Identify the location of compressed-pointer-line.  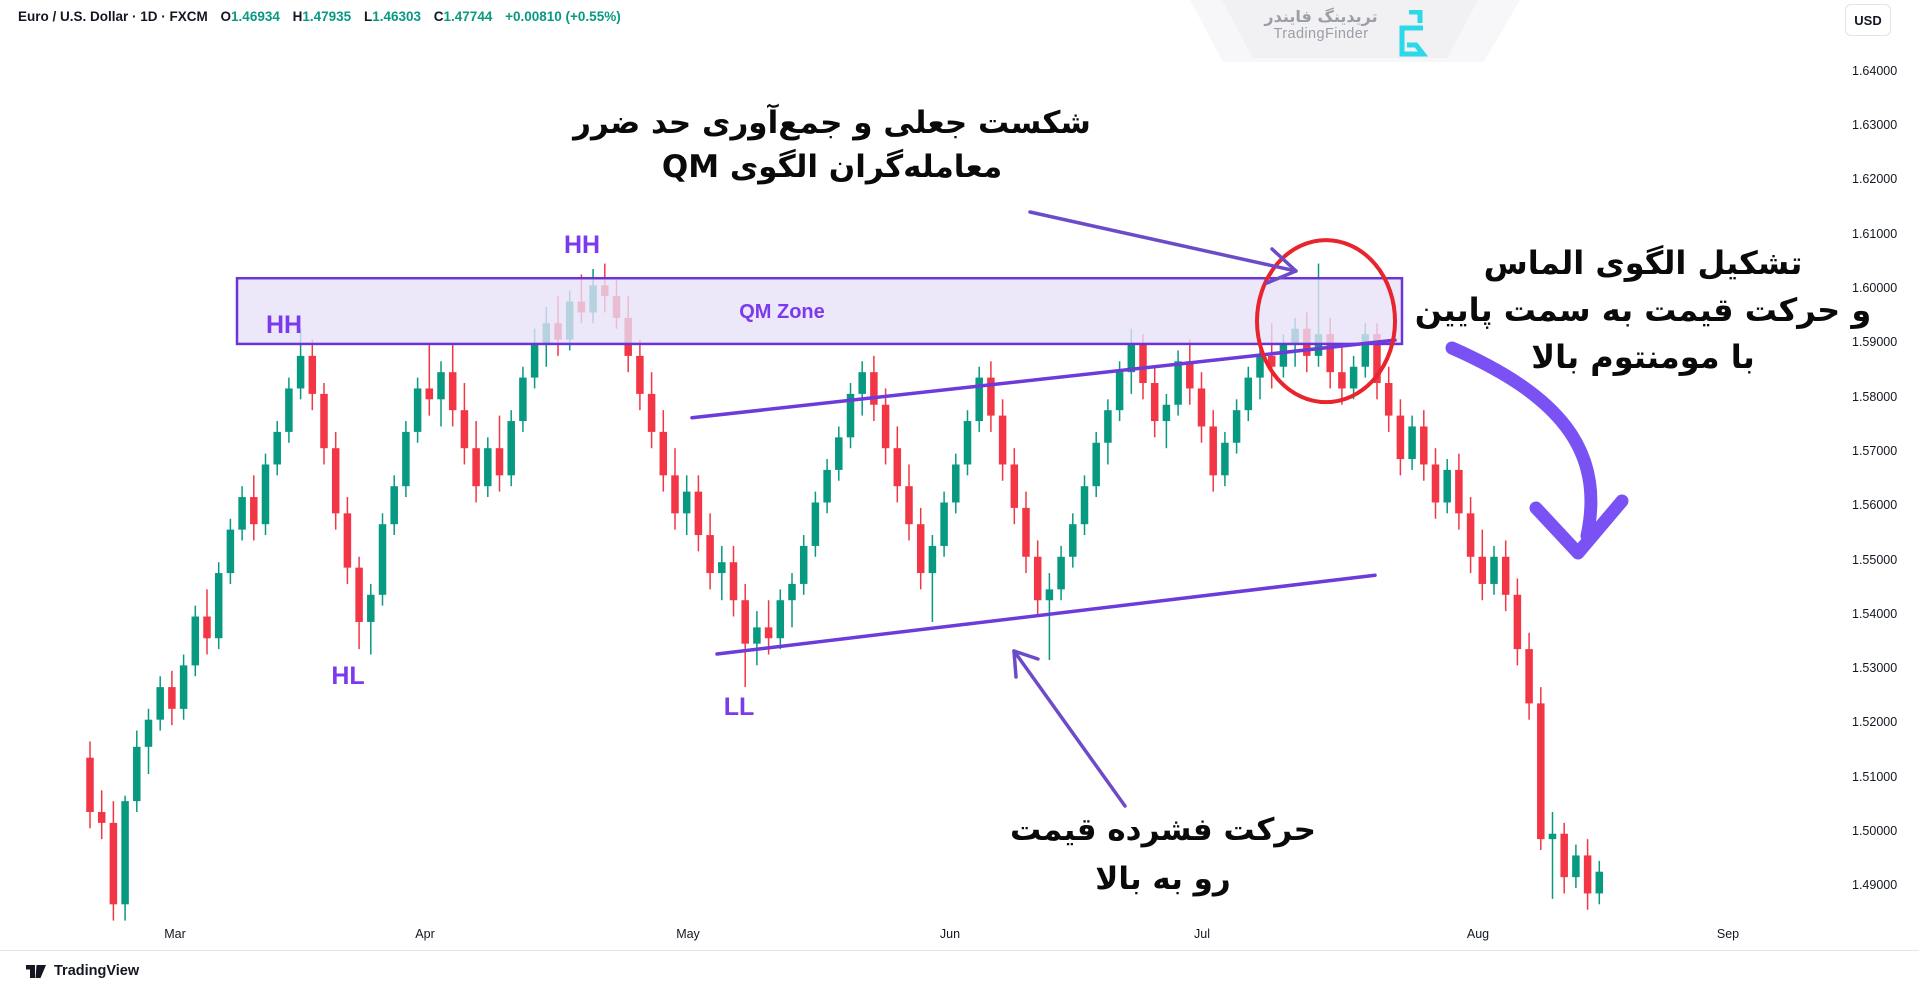
(1069, 728).